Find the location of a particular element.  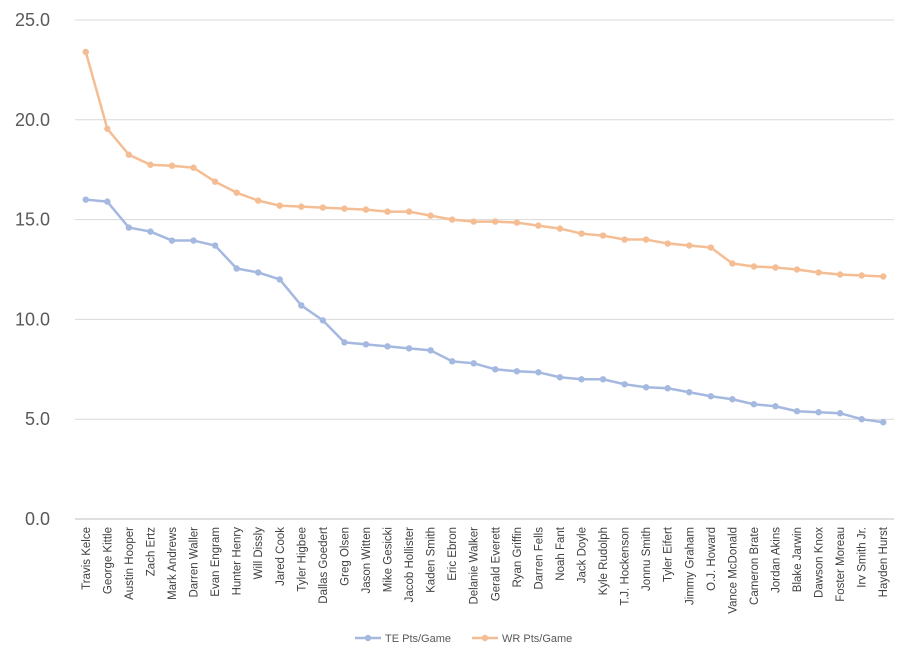

x-tick-label: Zach Ertz is located at coordinates (151, 551).